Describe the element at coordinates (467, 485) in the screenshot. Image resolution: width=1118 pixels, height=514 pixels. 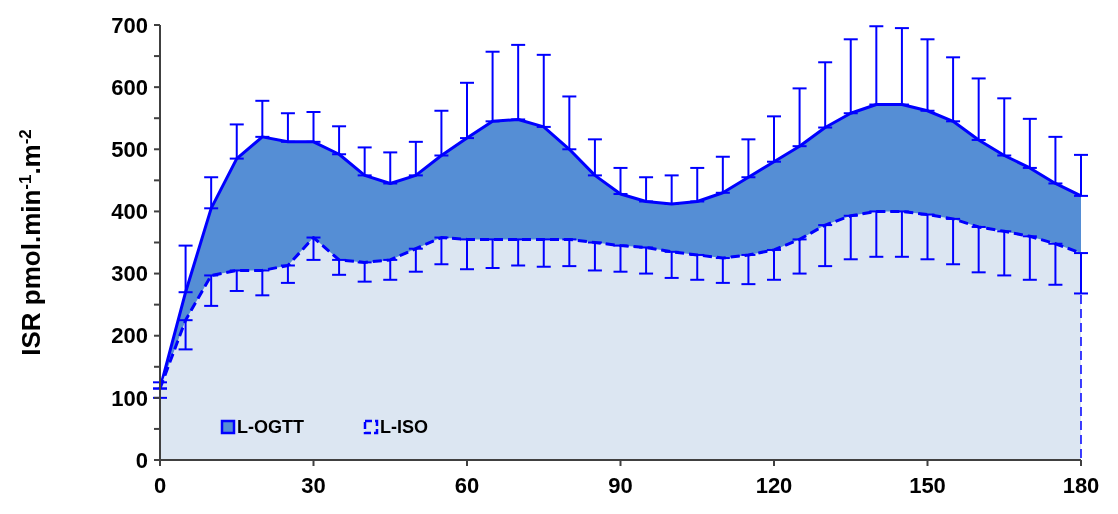
I see `x-tick-label: 60` at that location.